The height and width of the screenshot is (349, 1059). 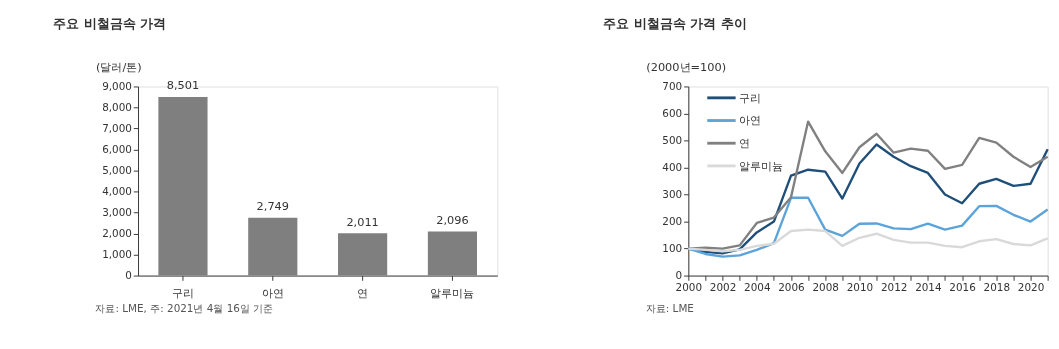 What do you see at coordinates (117, 211) in the screenshot?
I see `y-tick-label: 3,000` at bounding box center [117, 211].